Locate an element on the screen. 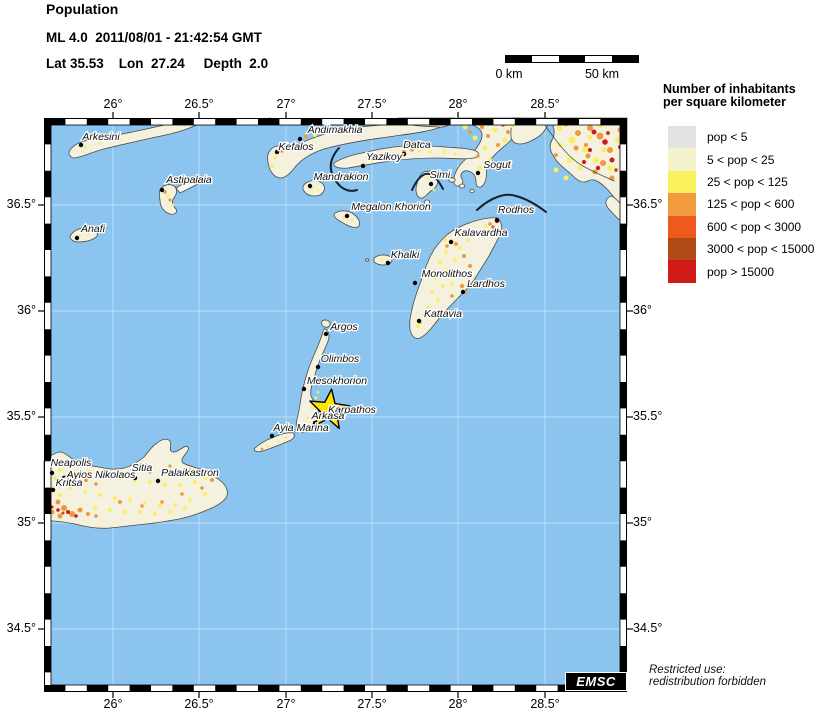 The width and height of the screenshot is (824, 712). lon-label-top: 26° is located at coordinates (113, 104).